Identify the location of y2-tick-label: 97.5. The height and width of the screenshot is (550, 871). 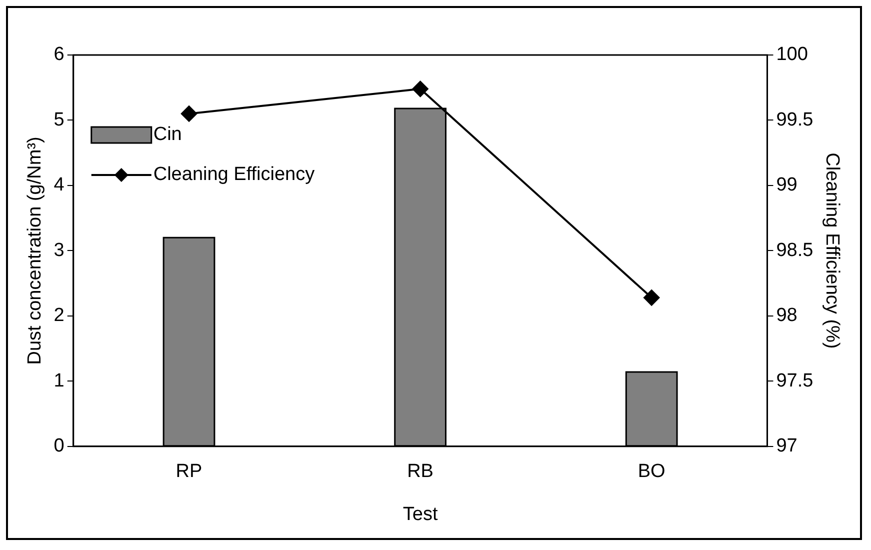
(795, 381).